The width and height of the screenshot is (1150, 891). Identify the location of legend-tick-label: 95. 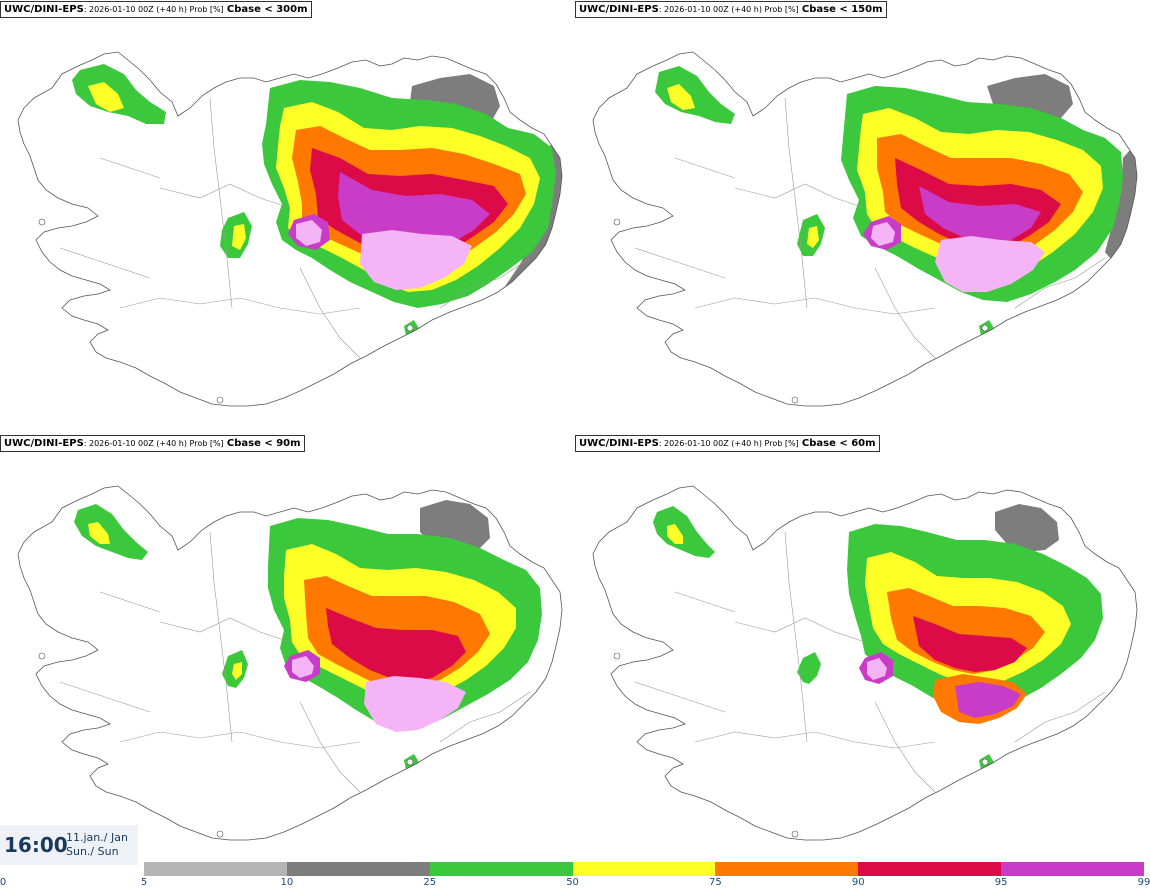
(1001, 882).